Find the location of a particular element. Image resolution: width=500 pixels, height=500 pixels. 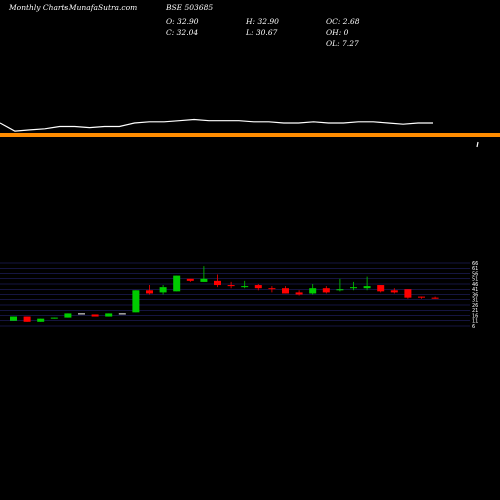

y-tick-label: 21 is located at coordinates (475, 311).